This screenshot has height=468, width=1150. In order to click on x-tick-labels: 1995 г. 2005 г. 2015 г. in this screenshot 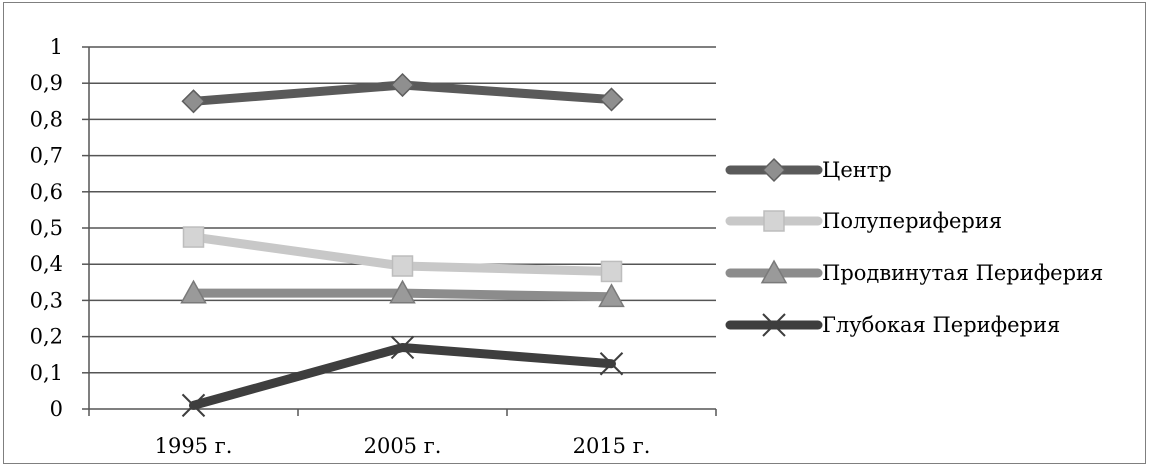, I will do `click(403, 446)`.